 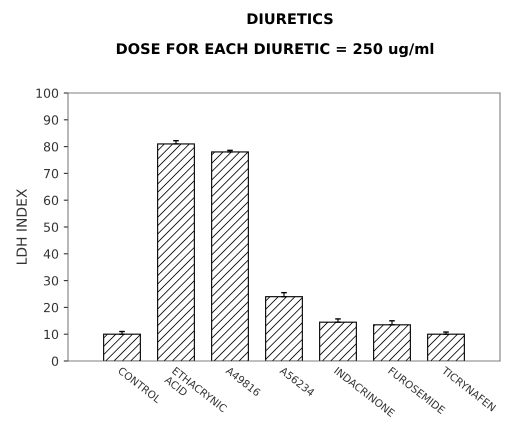 I want to click on y-tick-label: 10, so click(x=51, y=335).